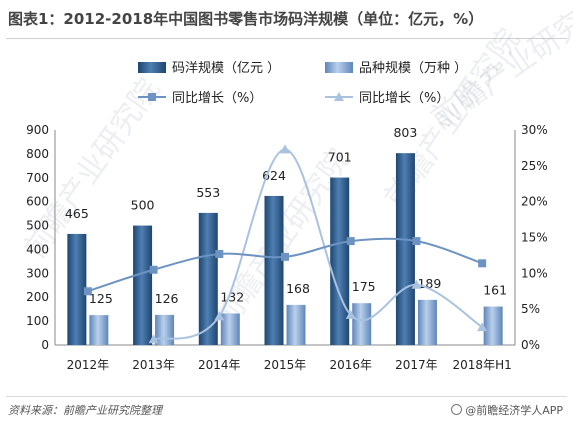  Describe the element at coordinates (339, 96) in the screenshot. I see `legend-marker-triangle` at that location.